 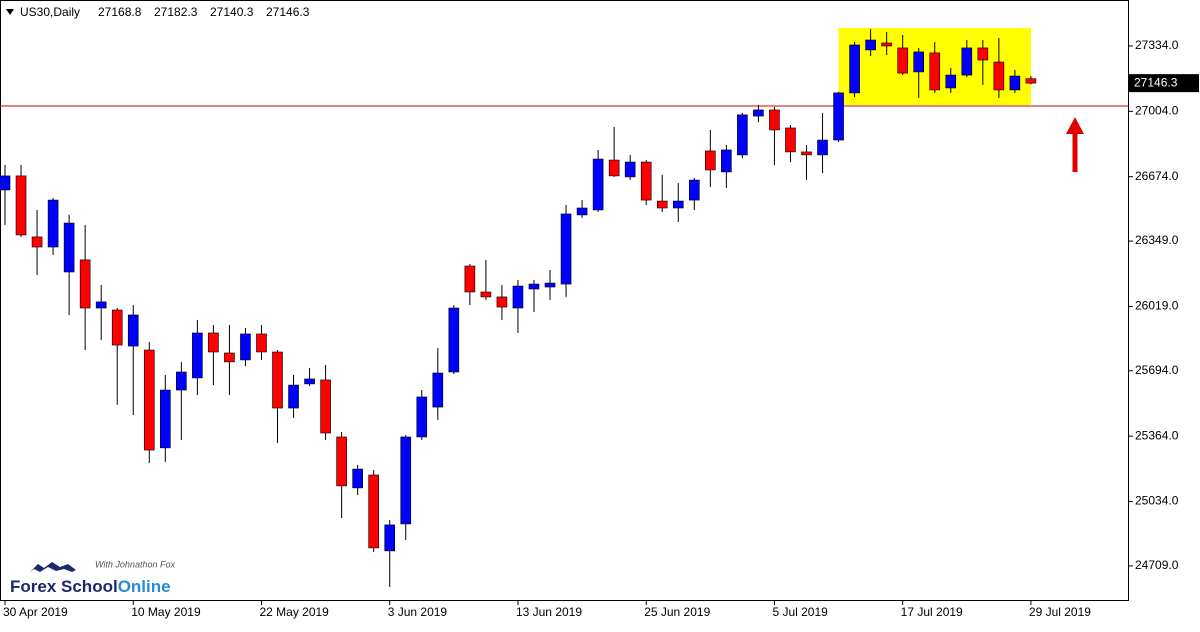 What do you see at coordinates (1157, 240) in the screenshot?
I see `y-tick-label: 26349.0` at bounding box center [1157, 240].